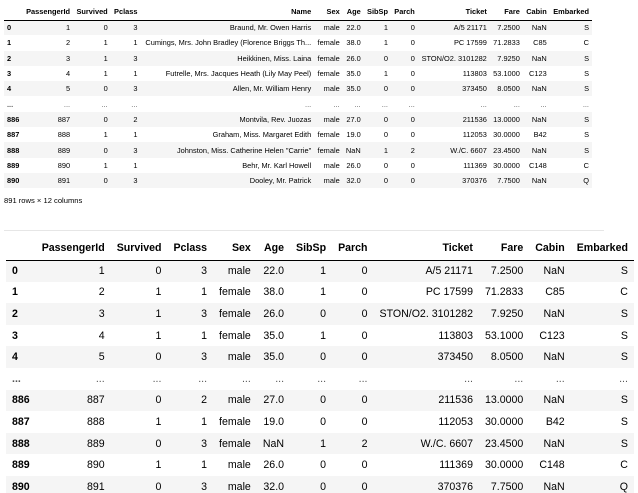 This screenshot has height=493, width=638. I want to click on table-cell: 373450, so click(455, 357).